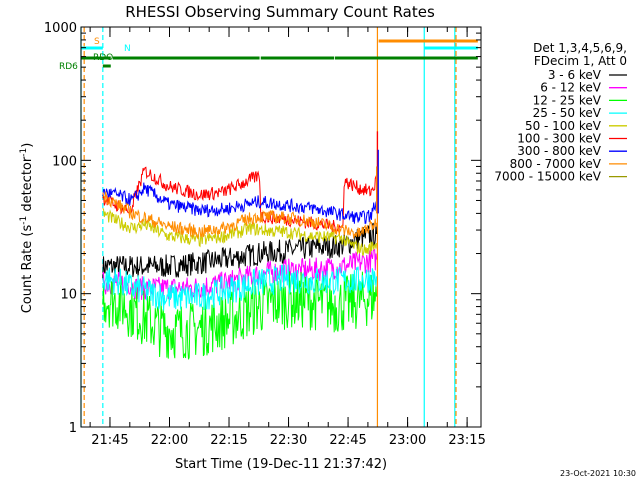  What do you see at coordinates (280, 12) in the screenshot?
I see `chart-title: RHESSI Observing Summary Count Rates` at bounding box center [280, 12].